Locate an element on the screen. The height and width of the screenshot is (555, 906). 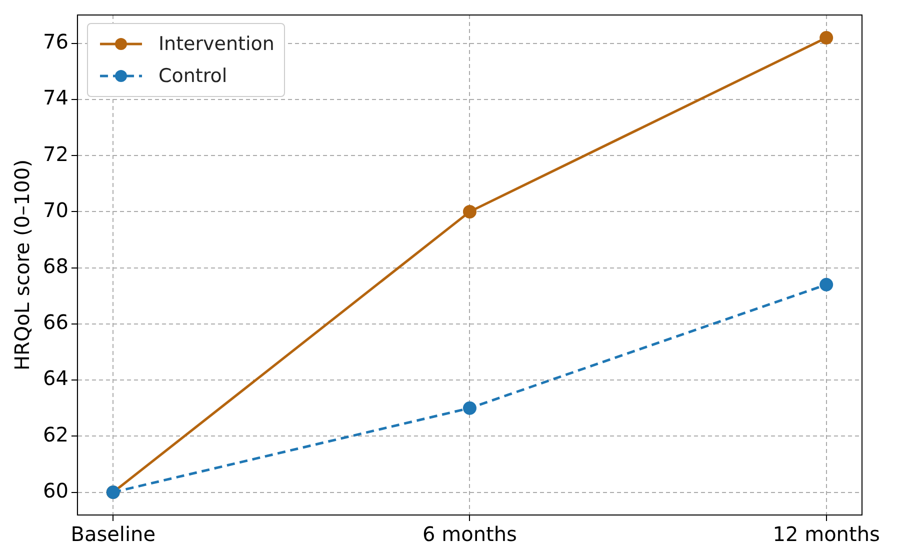
y-tick-label: 74 is located at coordinates (55, 98).